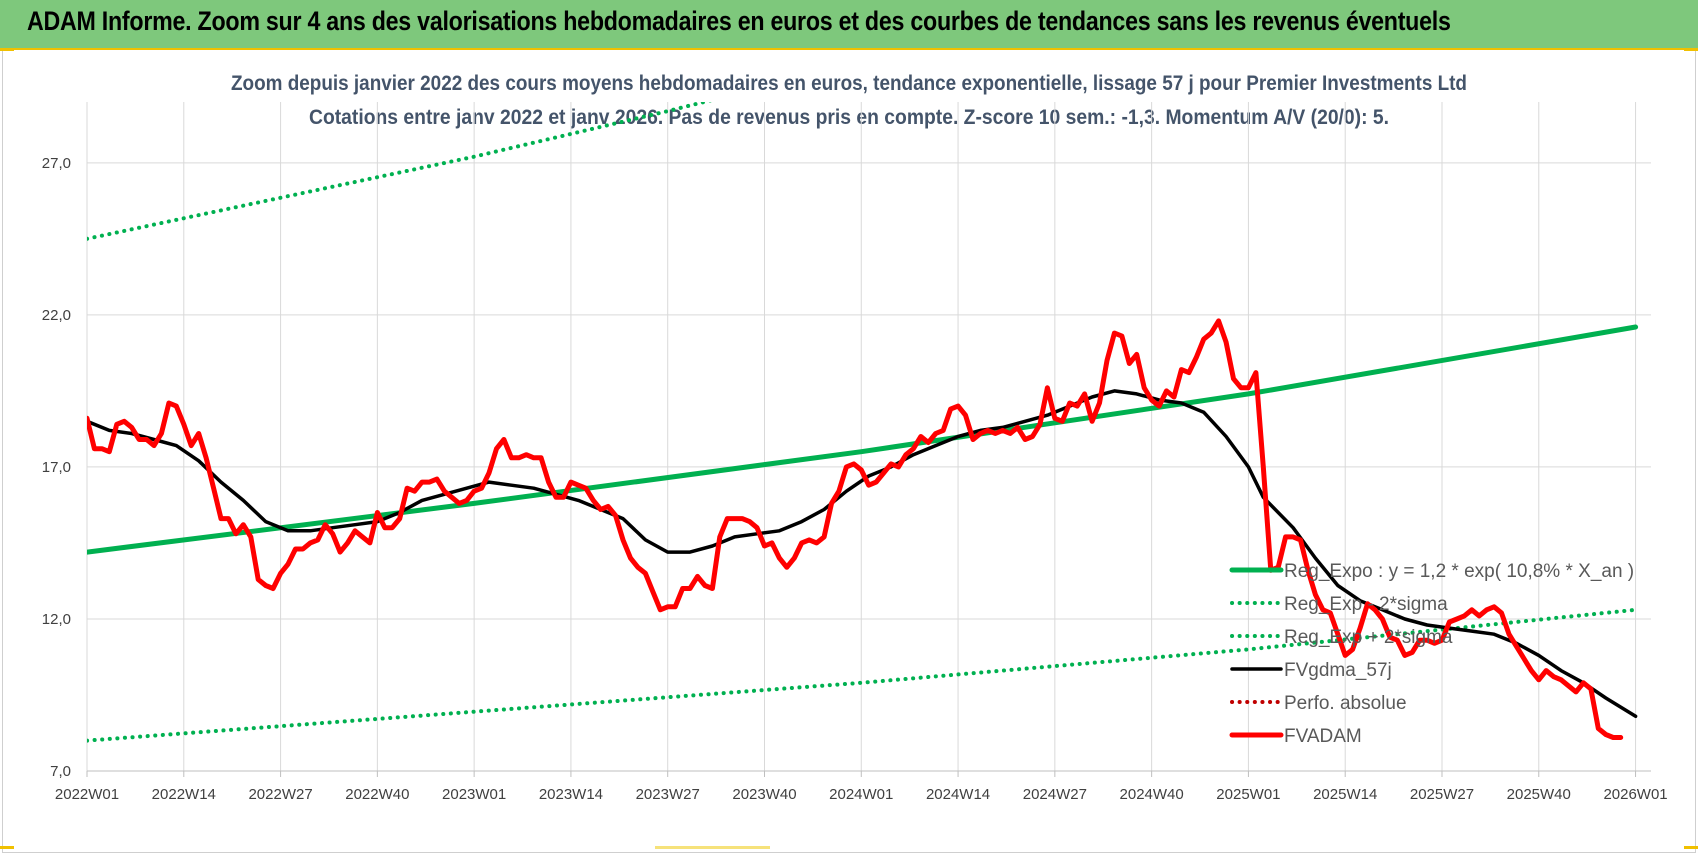 This screenshot has width=1698, height=857. What do you see at coordinates (184, 794) in the screenshot?
I see `x-tick-label: 2022W14` at bounding box center [184, 794].